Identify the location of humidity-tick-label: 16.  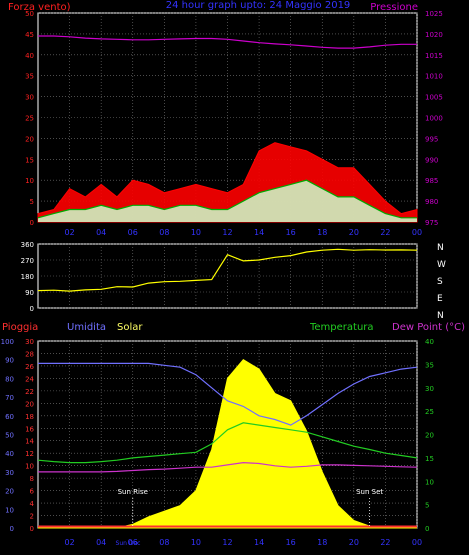
(29, 429).